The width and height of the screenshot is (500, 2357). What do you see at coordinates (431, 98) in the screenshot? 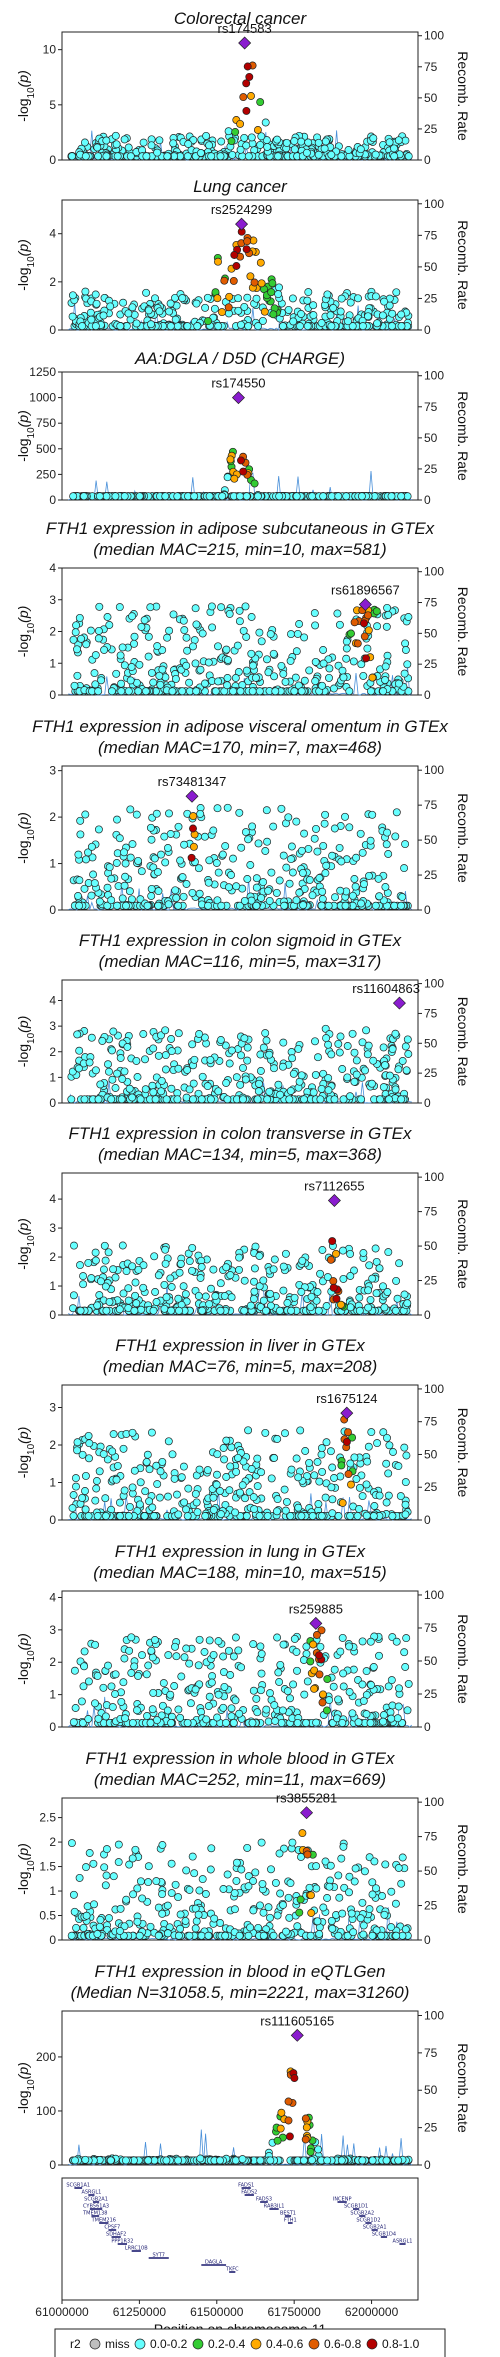
I see `y2-tick-label: 50` at bounding box center [431, 98].